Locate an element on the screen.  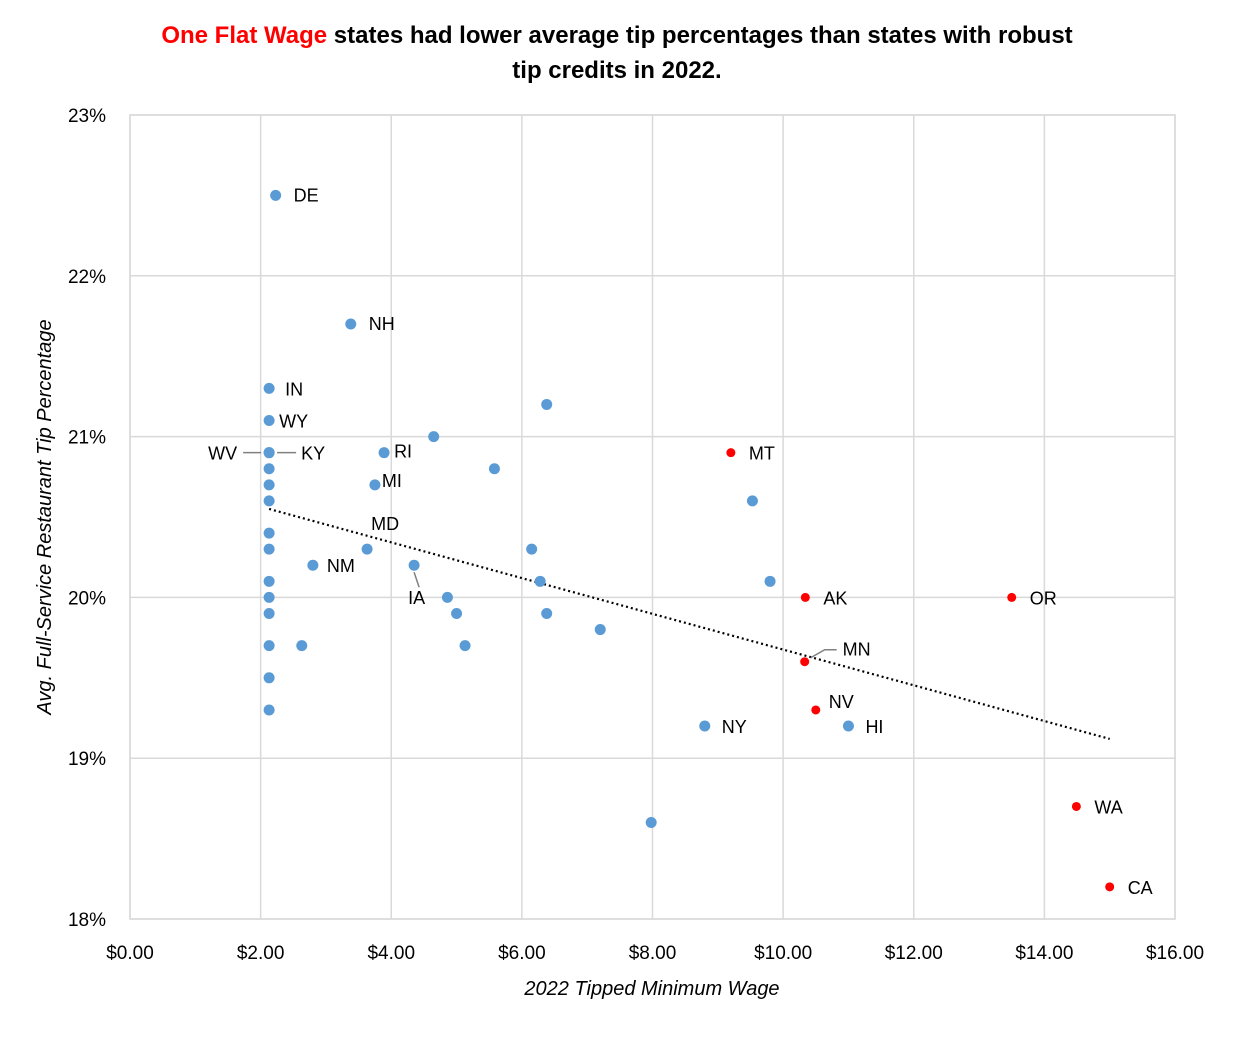
x-tick-label: $16.00 is located at coordinates (1175, 953).